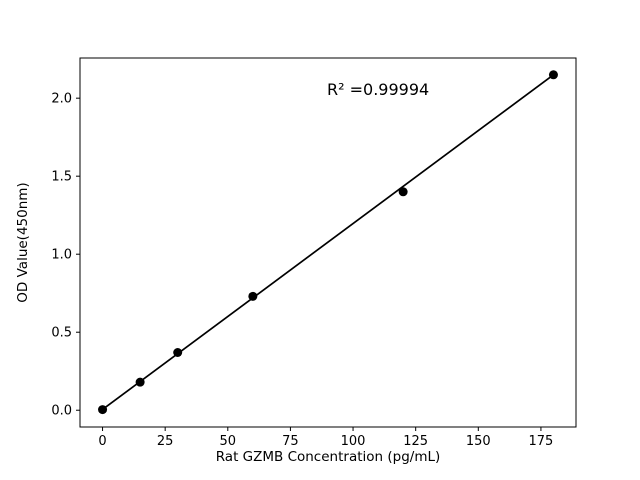  I want to click on y-axis-label: OD Value(450nm), so click(23, 242).